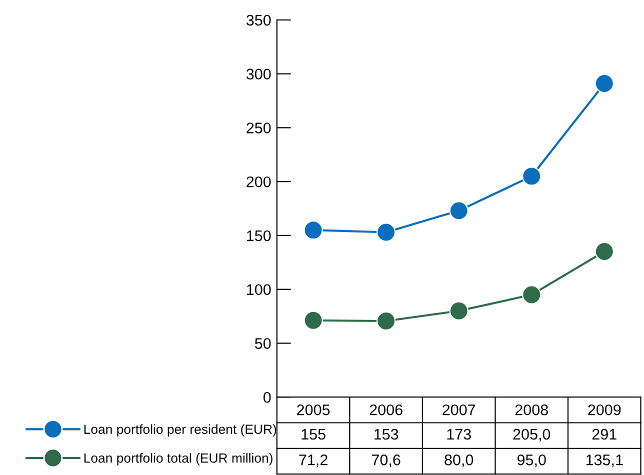 The image size is (644, 475). What do you see at coordinates (258, 20) in the screenshot?
I see `y-tick-label: 350` at bounding box center [258, 20].